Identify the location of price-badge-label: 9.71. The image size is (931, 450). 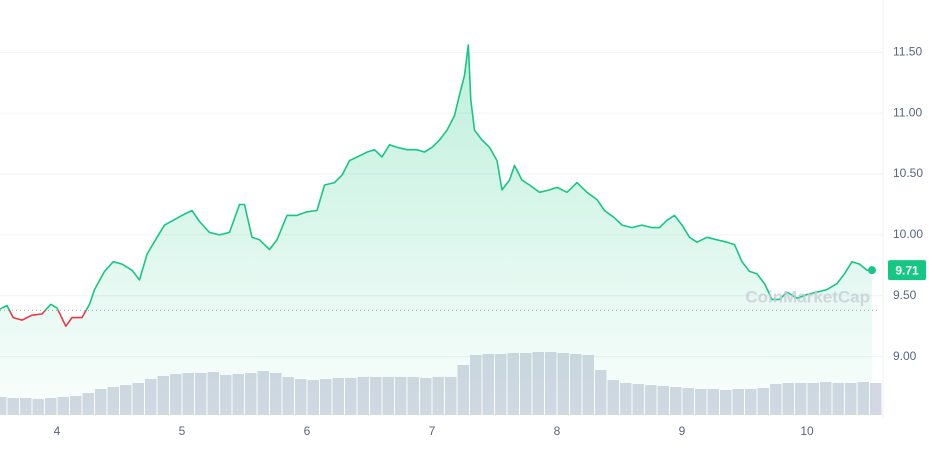
(907, 270).